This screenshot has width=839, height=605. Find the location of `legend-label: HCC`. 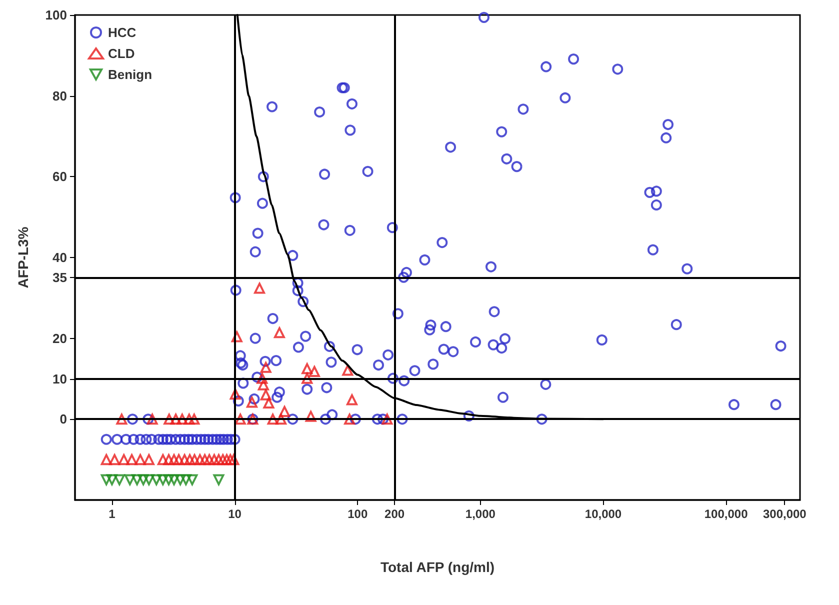

legend-label: HCC is located at coordinates (122, 32).